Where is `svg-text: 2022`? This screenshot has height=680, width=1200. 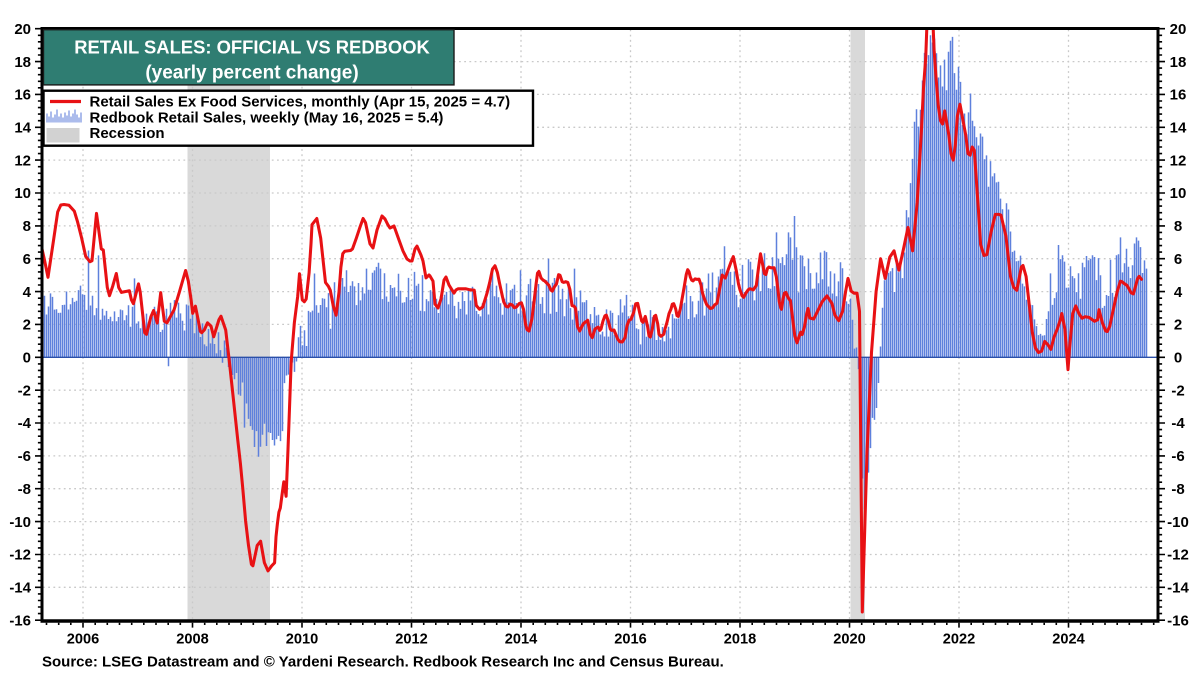 svg-text: 2022 is located at coordinates (959, 640).